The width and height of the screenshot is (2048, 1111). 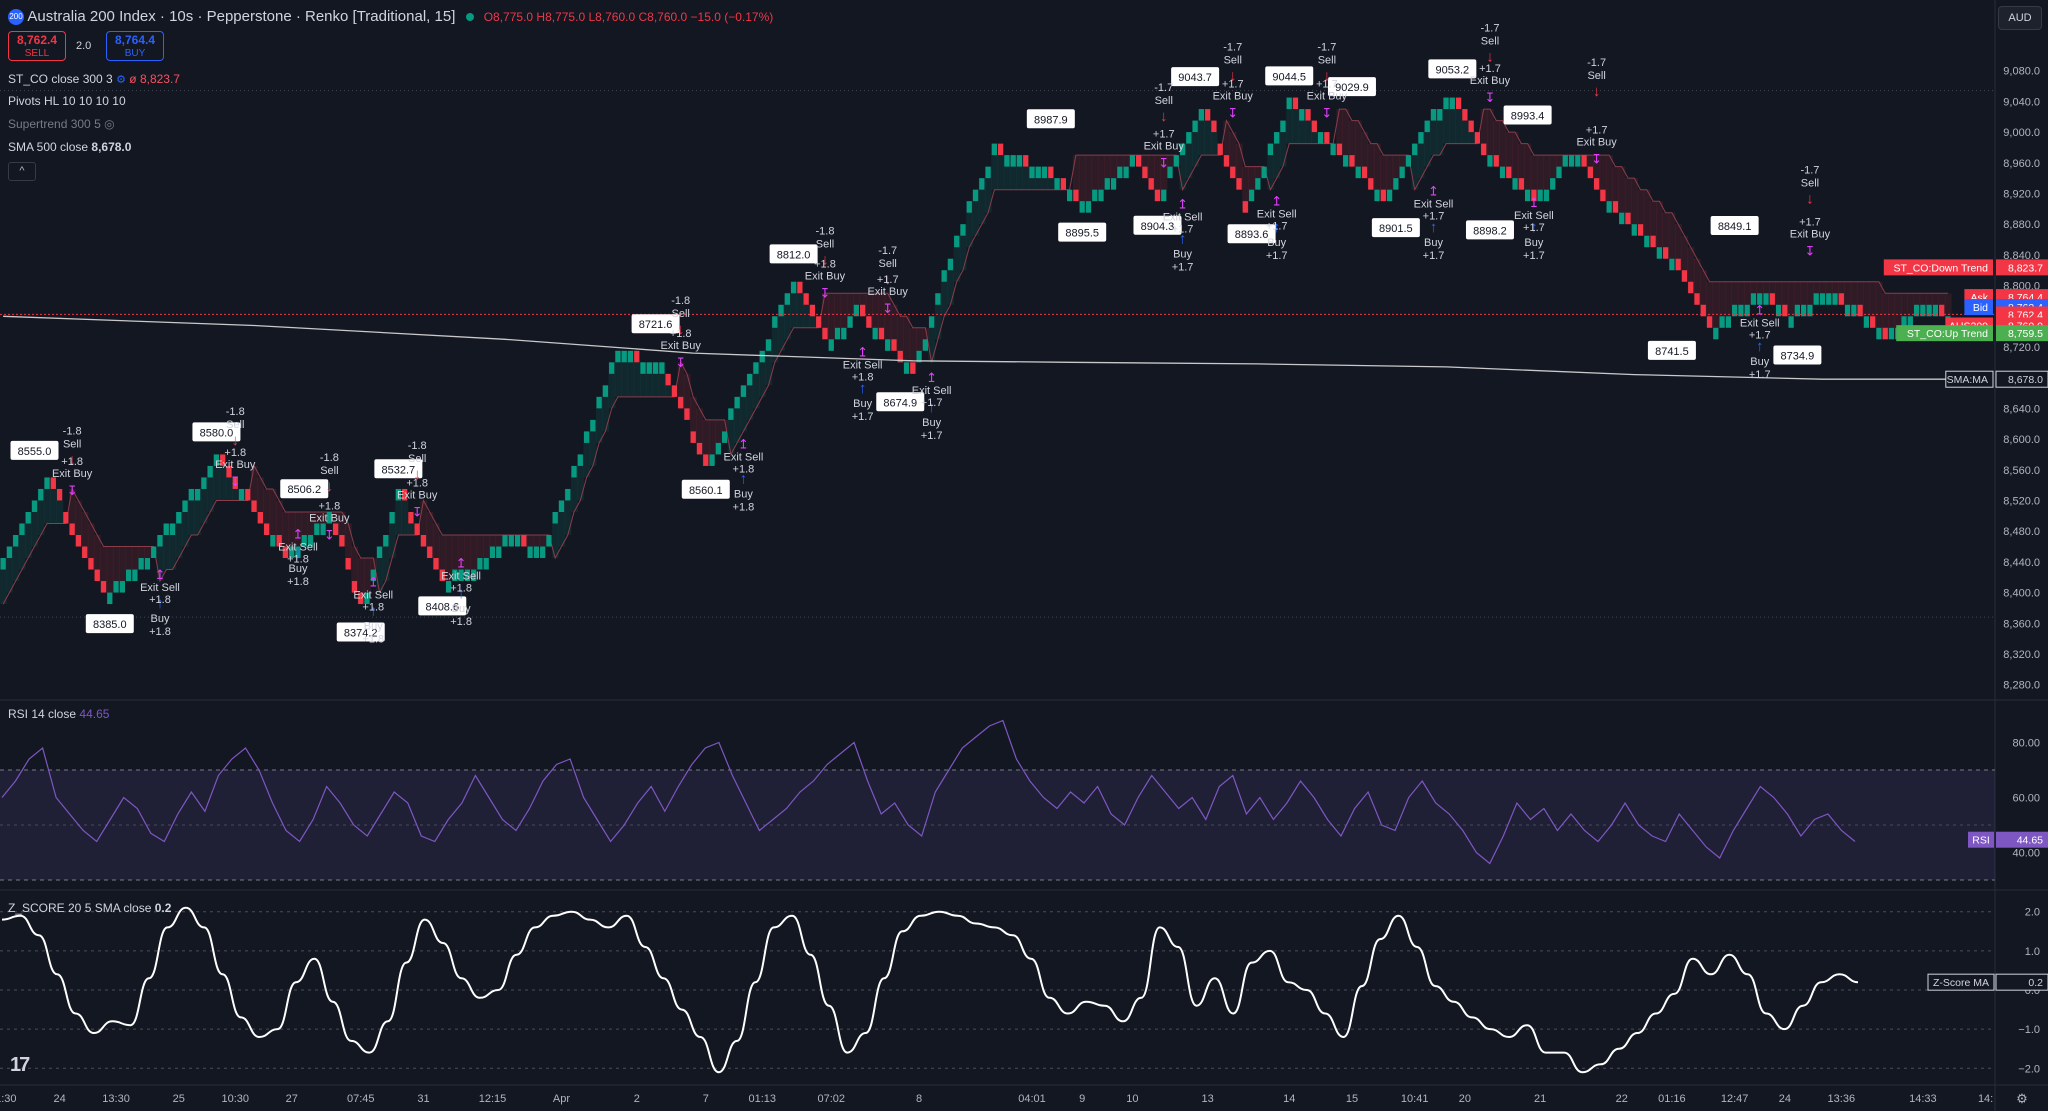 What do you see at coordinates (109, 124) in the screenshot?
I see `hidden-eye-icon: ◎` at bounding box center [109, 124].